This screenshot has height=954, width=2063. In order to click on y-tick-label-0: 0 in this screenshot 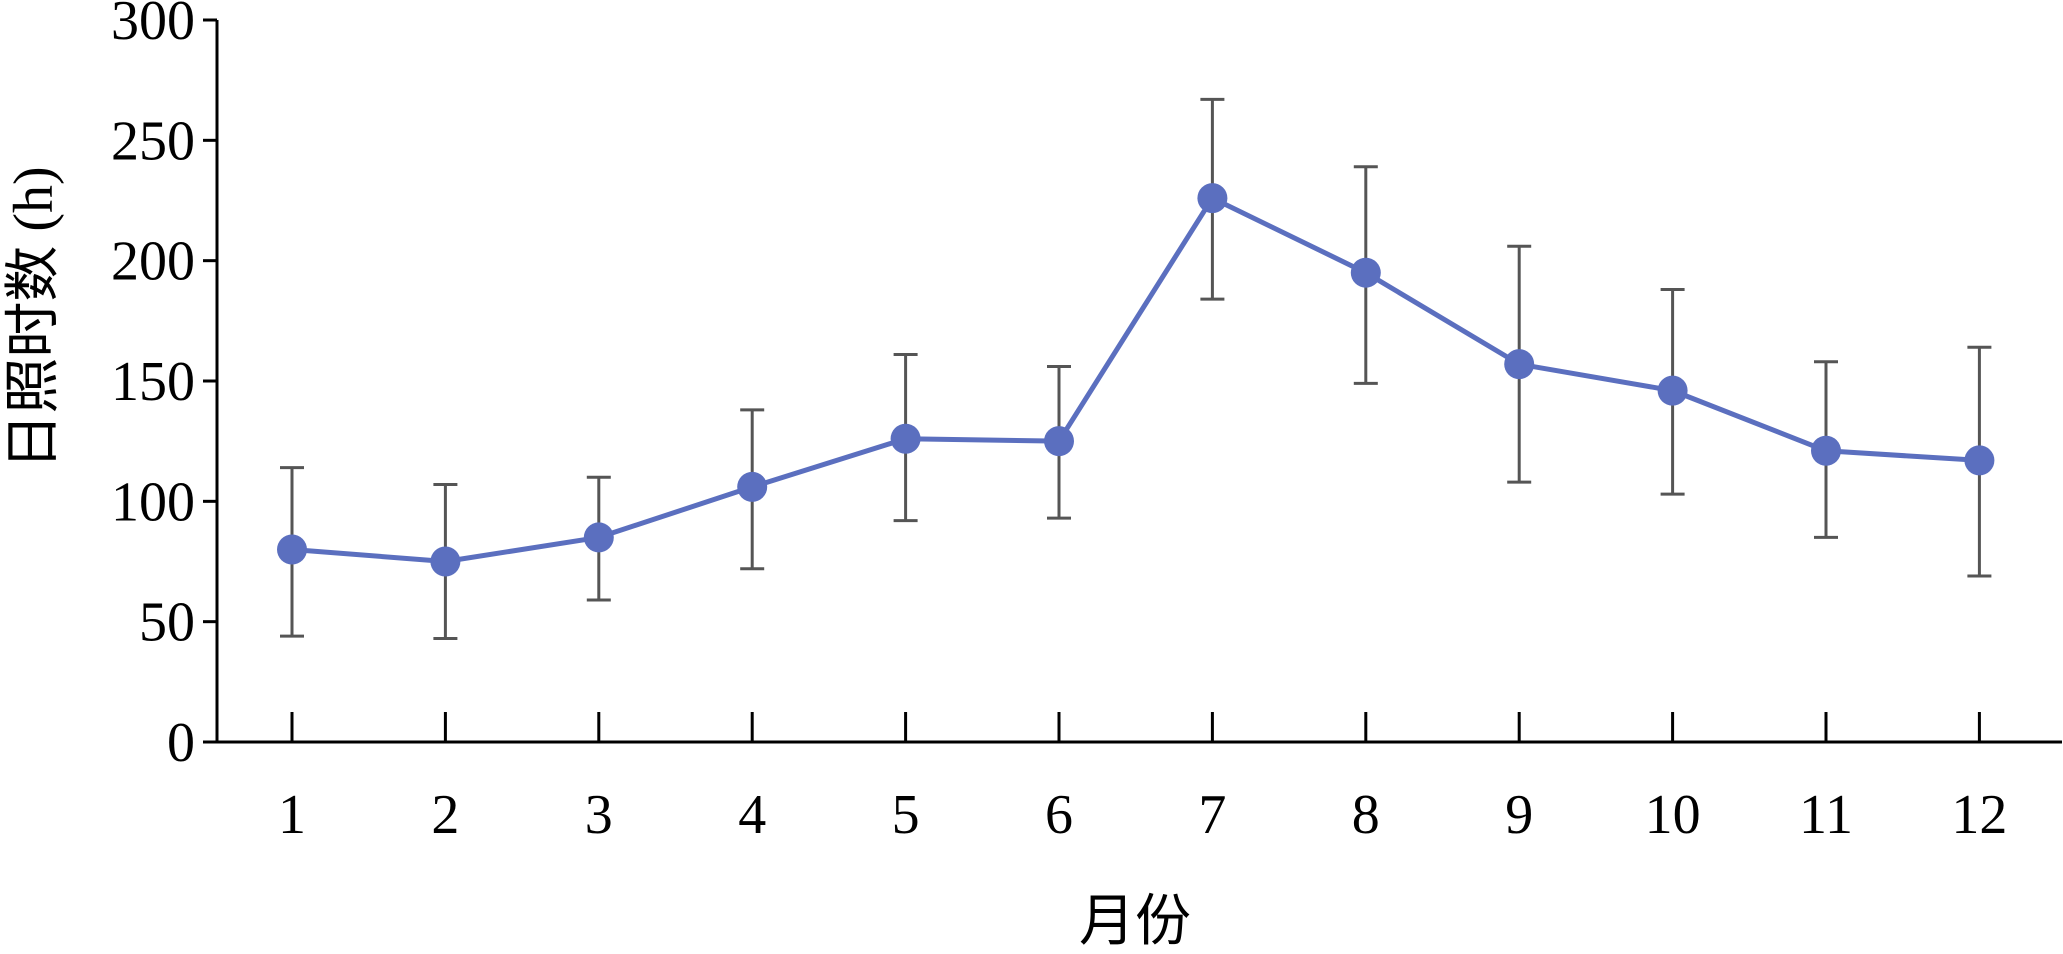, I will do `click(181, 743)`.